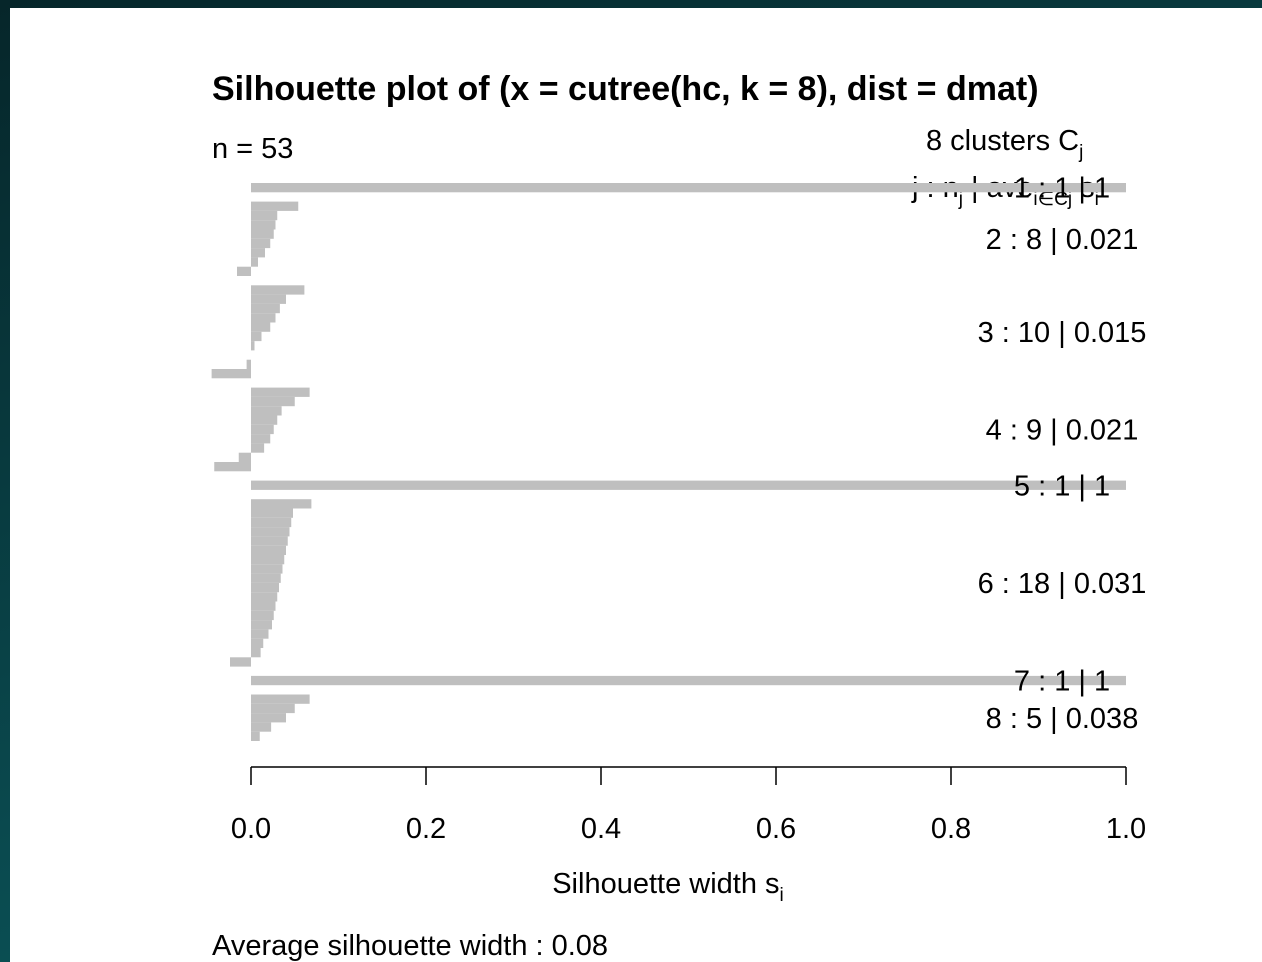 This screenshot has width=1262, height=962. What do you see at coordinates (1080, 152) in the screenshot?
I see `legend-title-sub: j` at bounding box center [1080, 152].